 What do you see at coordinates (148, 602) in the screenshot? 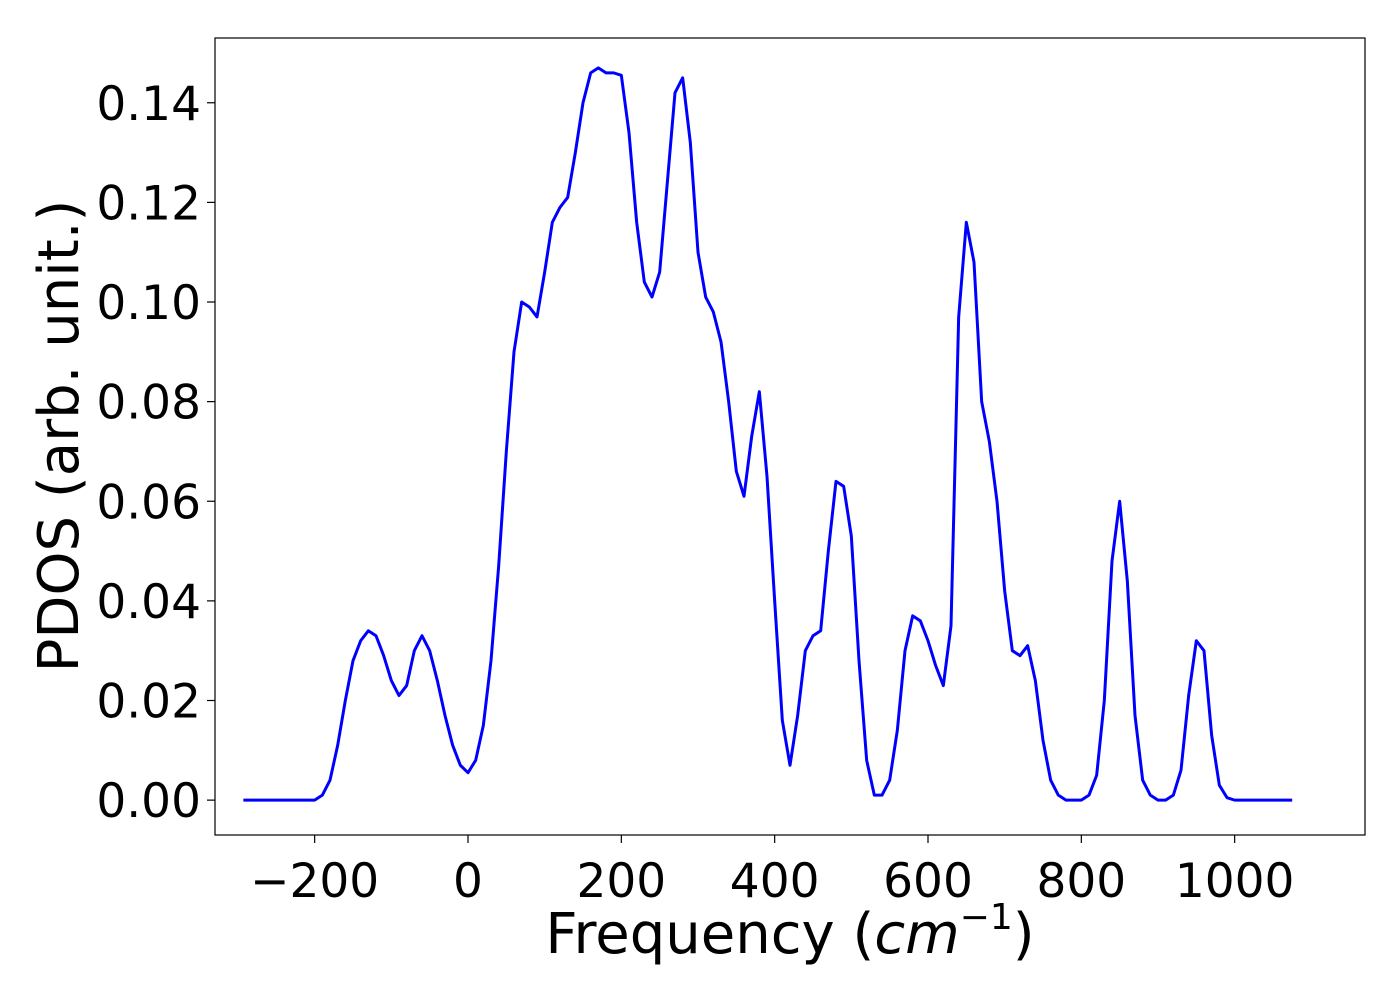
I see `y-tick-label: 0.04` at bounding box center [148, 602].